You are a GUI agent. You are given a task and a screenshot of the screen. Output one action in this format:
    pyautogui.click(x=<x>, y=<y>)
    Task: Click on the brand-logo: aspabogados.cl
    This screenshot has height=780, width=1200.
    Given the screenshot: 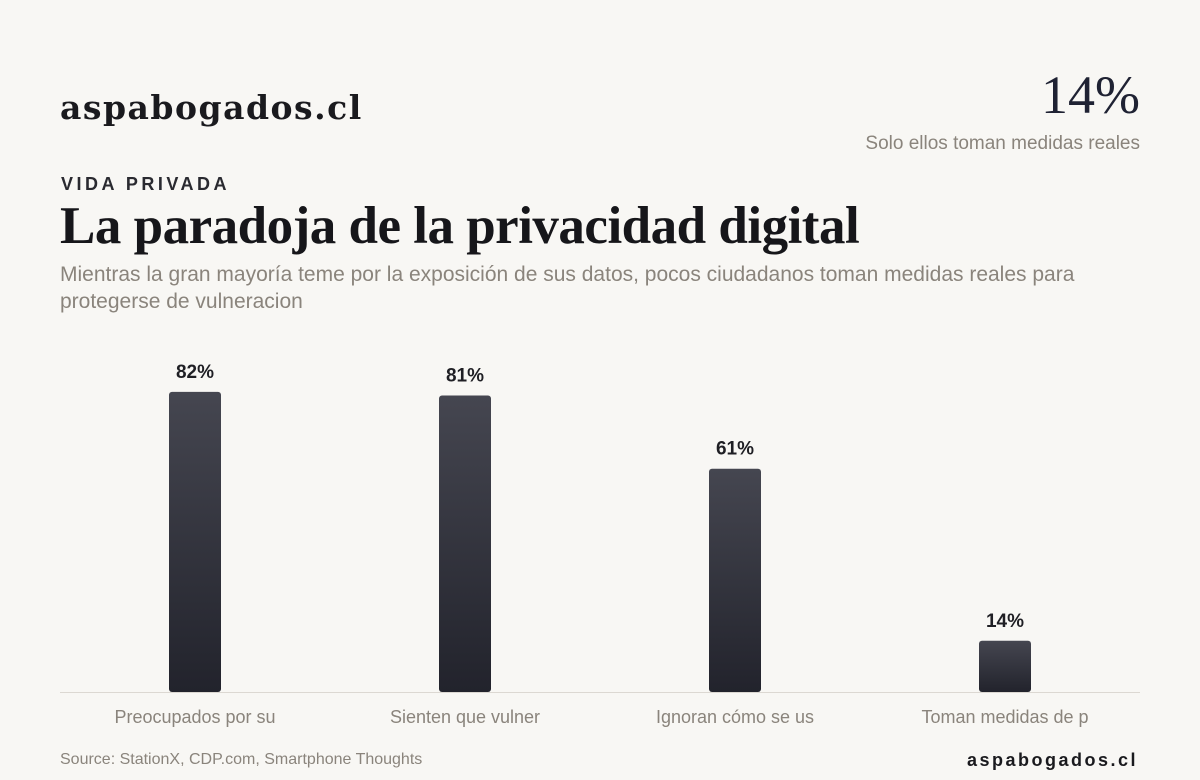 What is the action you would take?
    pyautogui.click(x=211, y=107)
    